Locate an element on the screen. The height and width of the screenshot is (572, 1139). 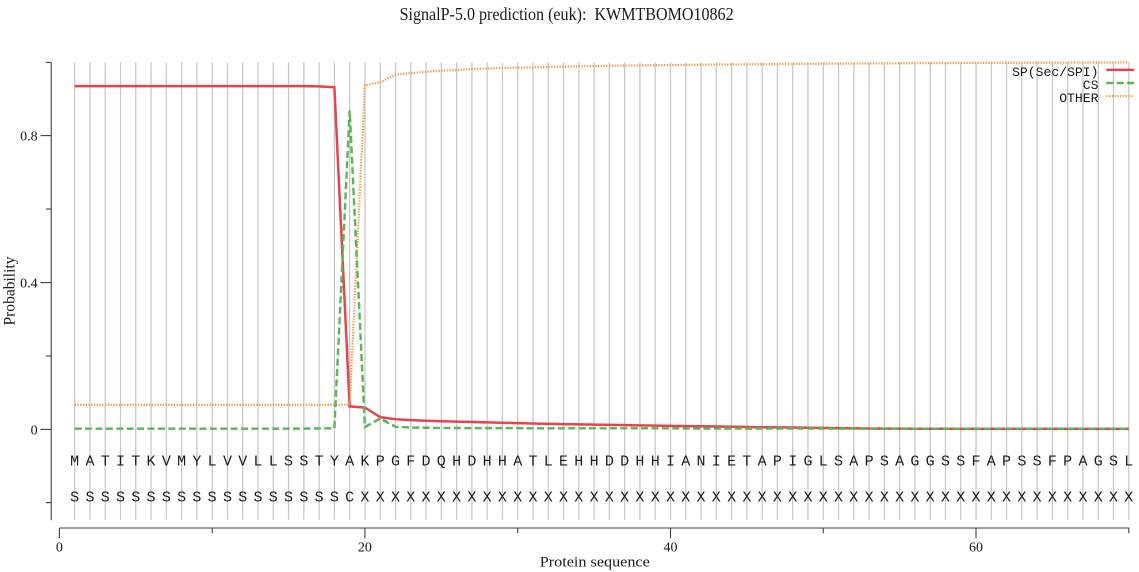
svg-text: 0.8 is located at coordinates (29, 137).